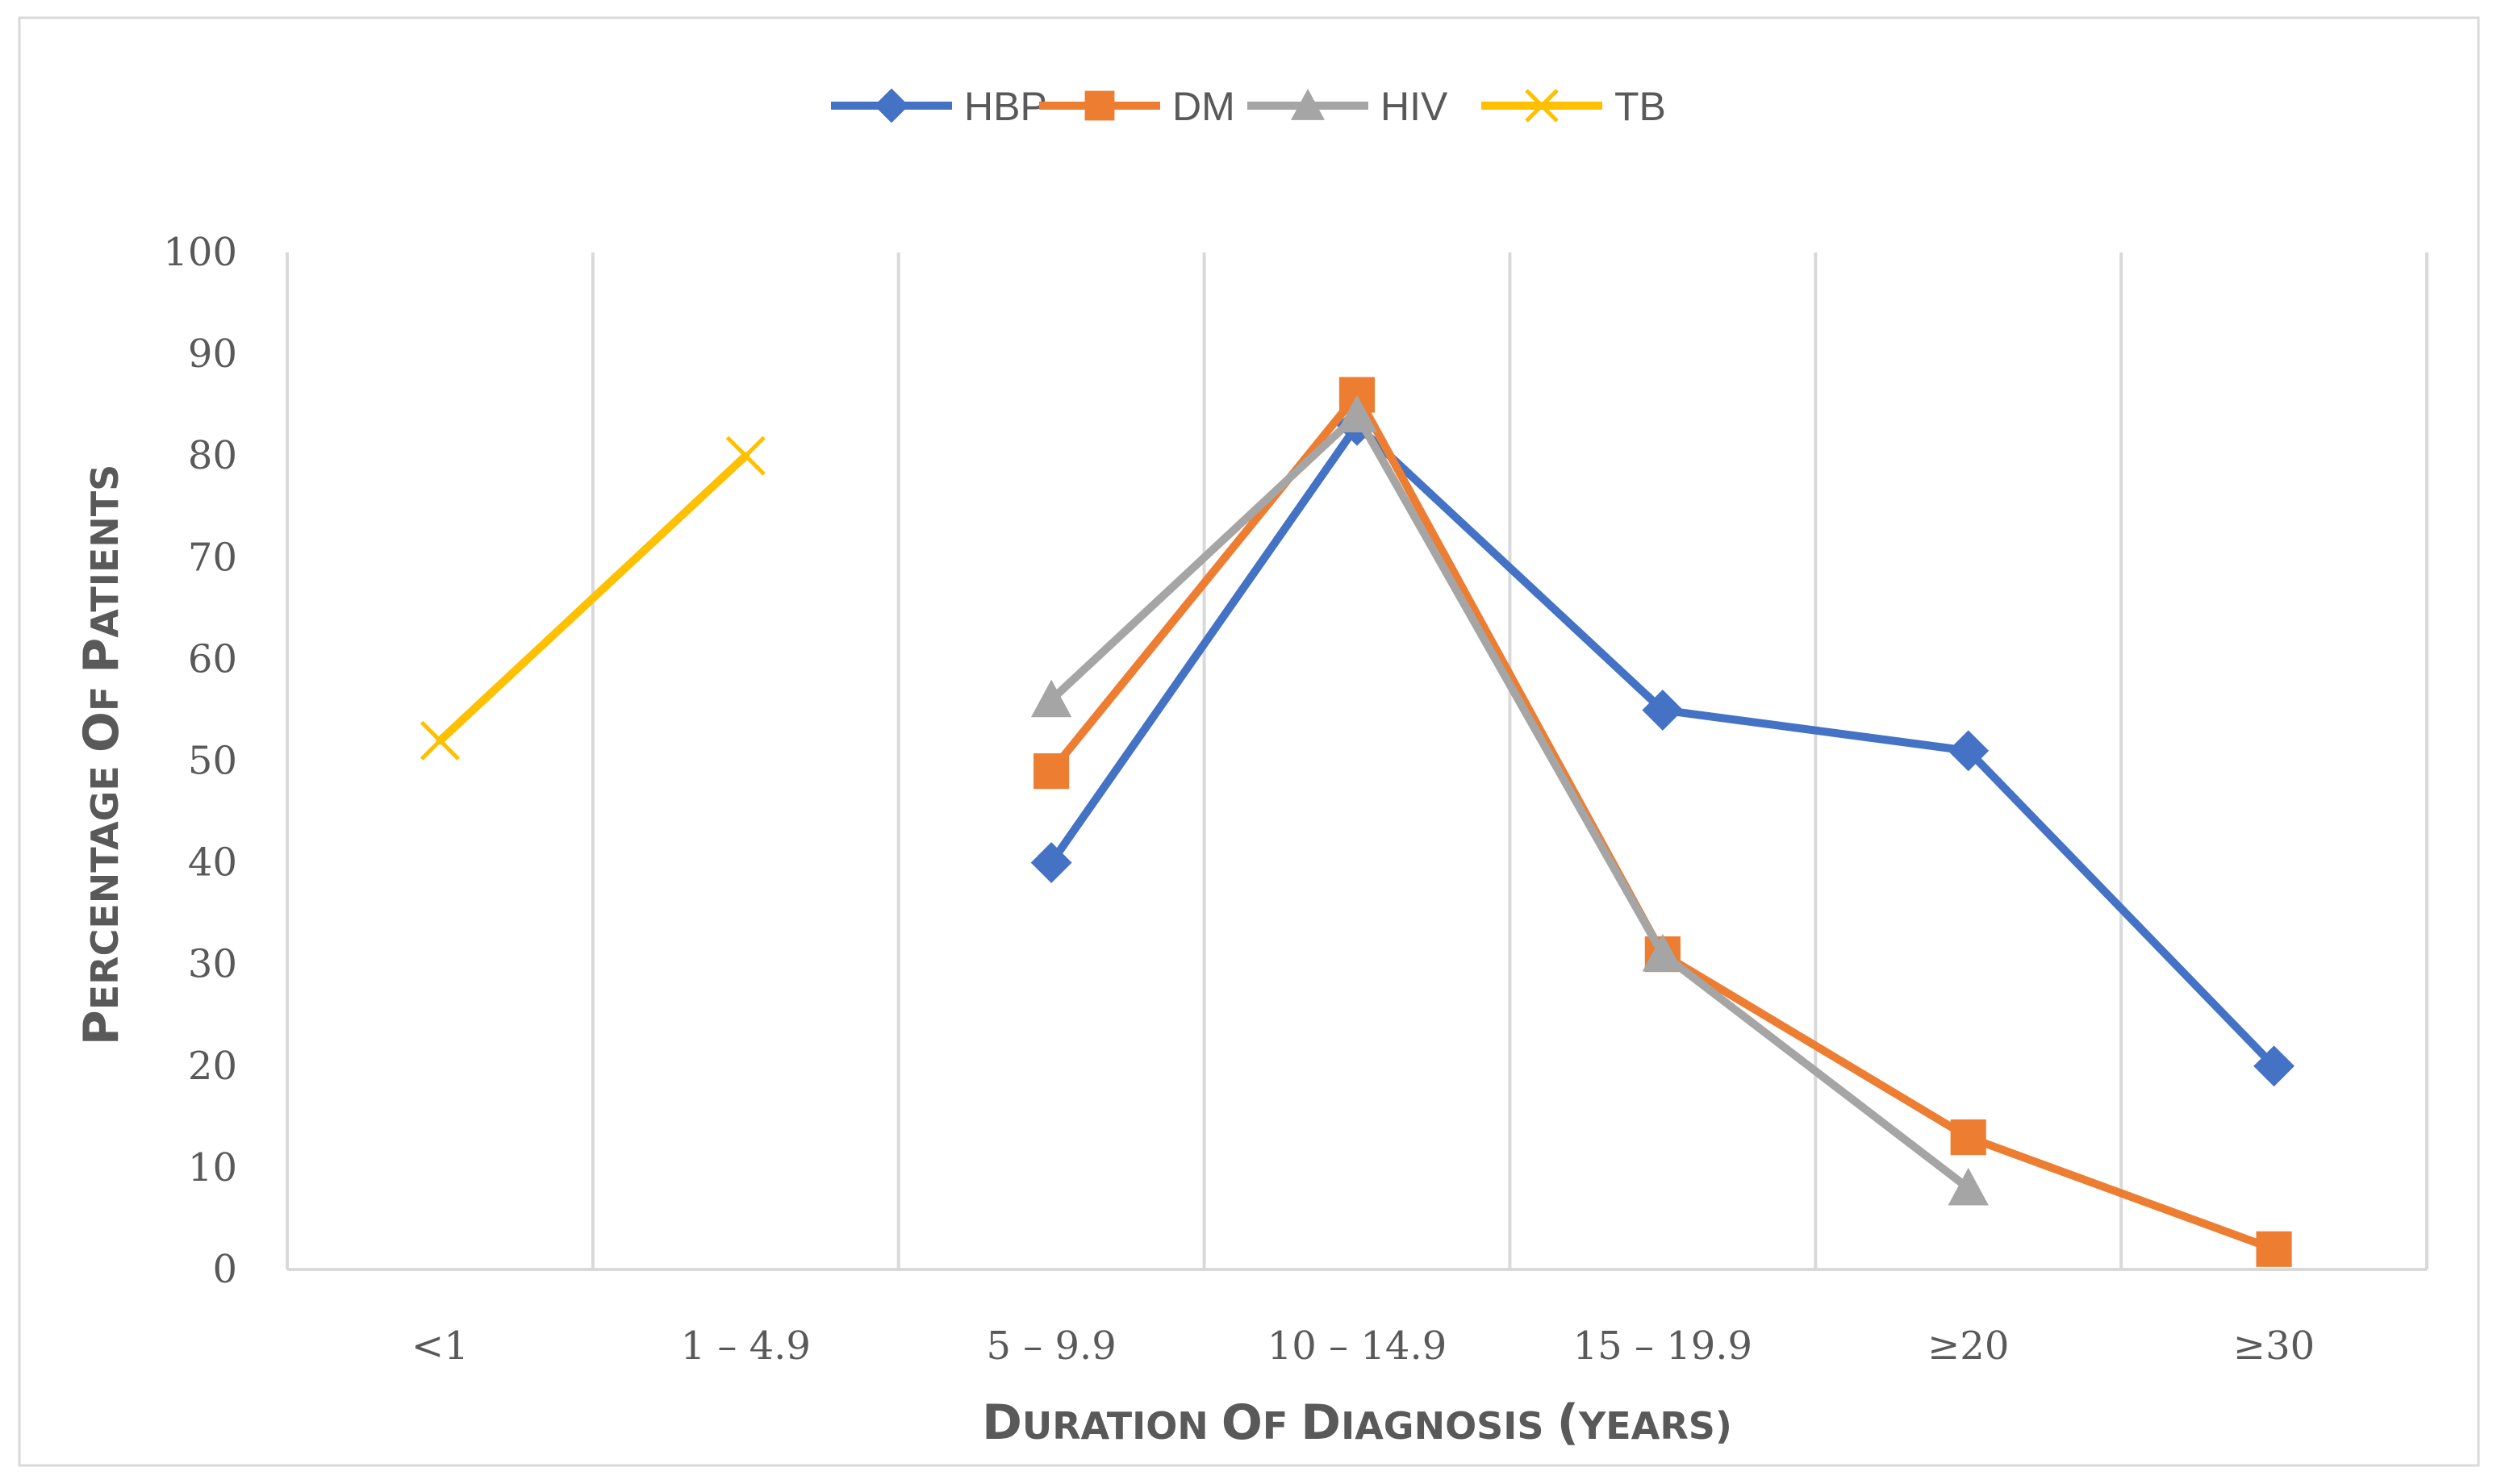 Image resolution: width=2497 pixels, height=1484 pixels. I want to click on axis-title-rest: IAGNOSIS, so click(1448, 1426).